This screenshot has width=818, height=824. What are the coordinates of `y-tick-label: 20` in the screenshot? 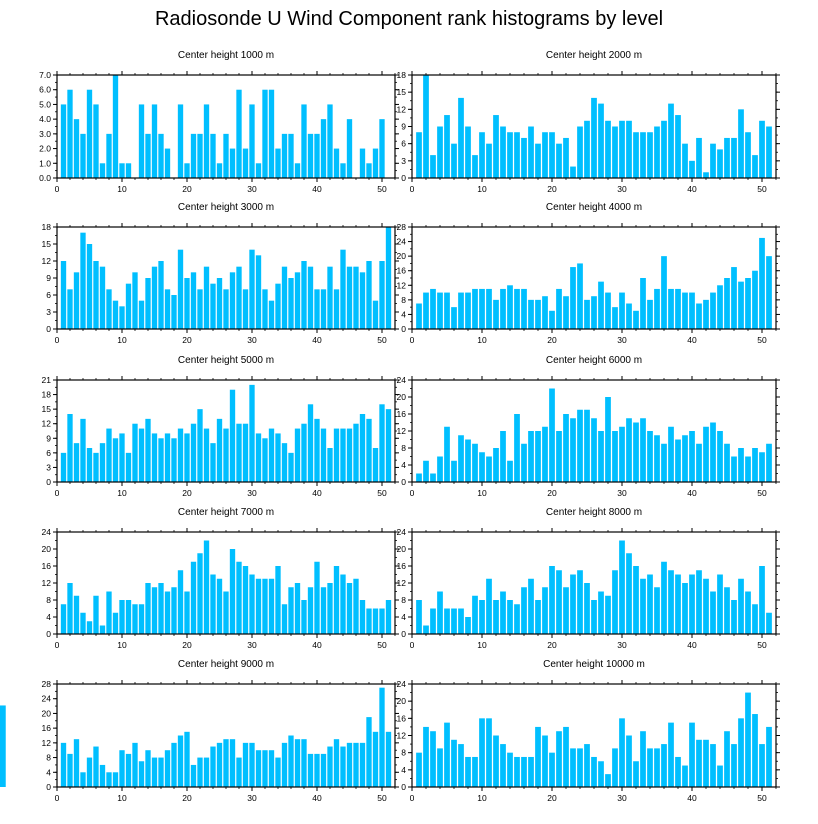 It's located at (402, 397).